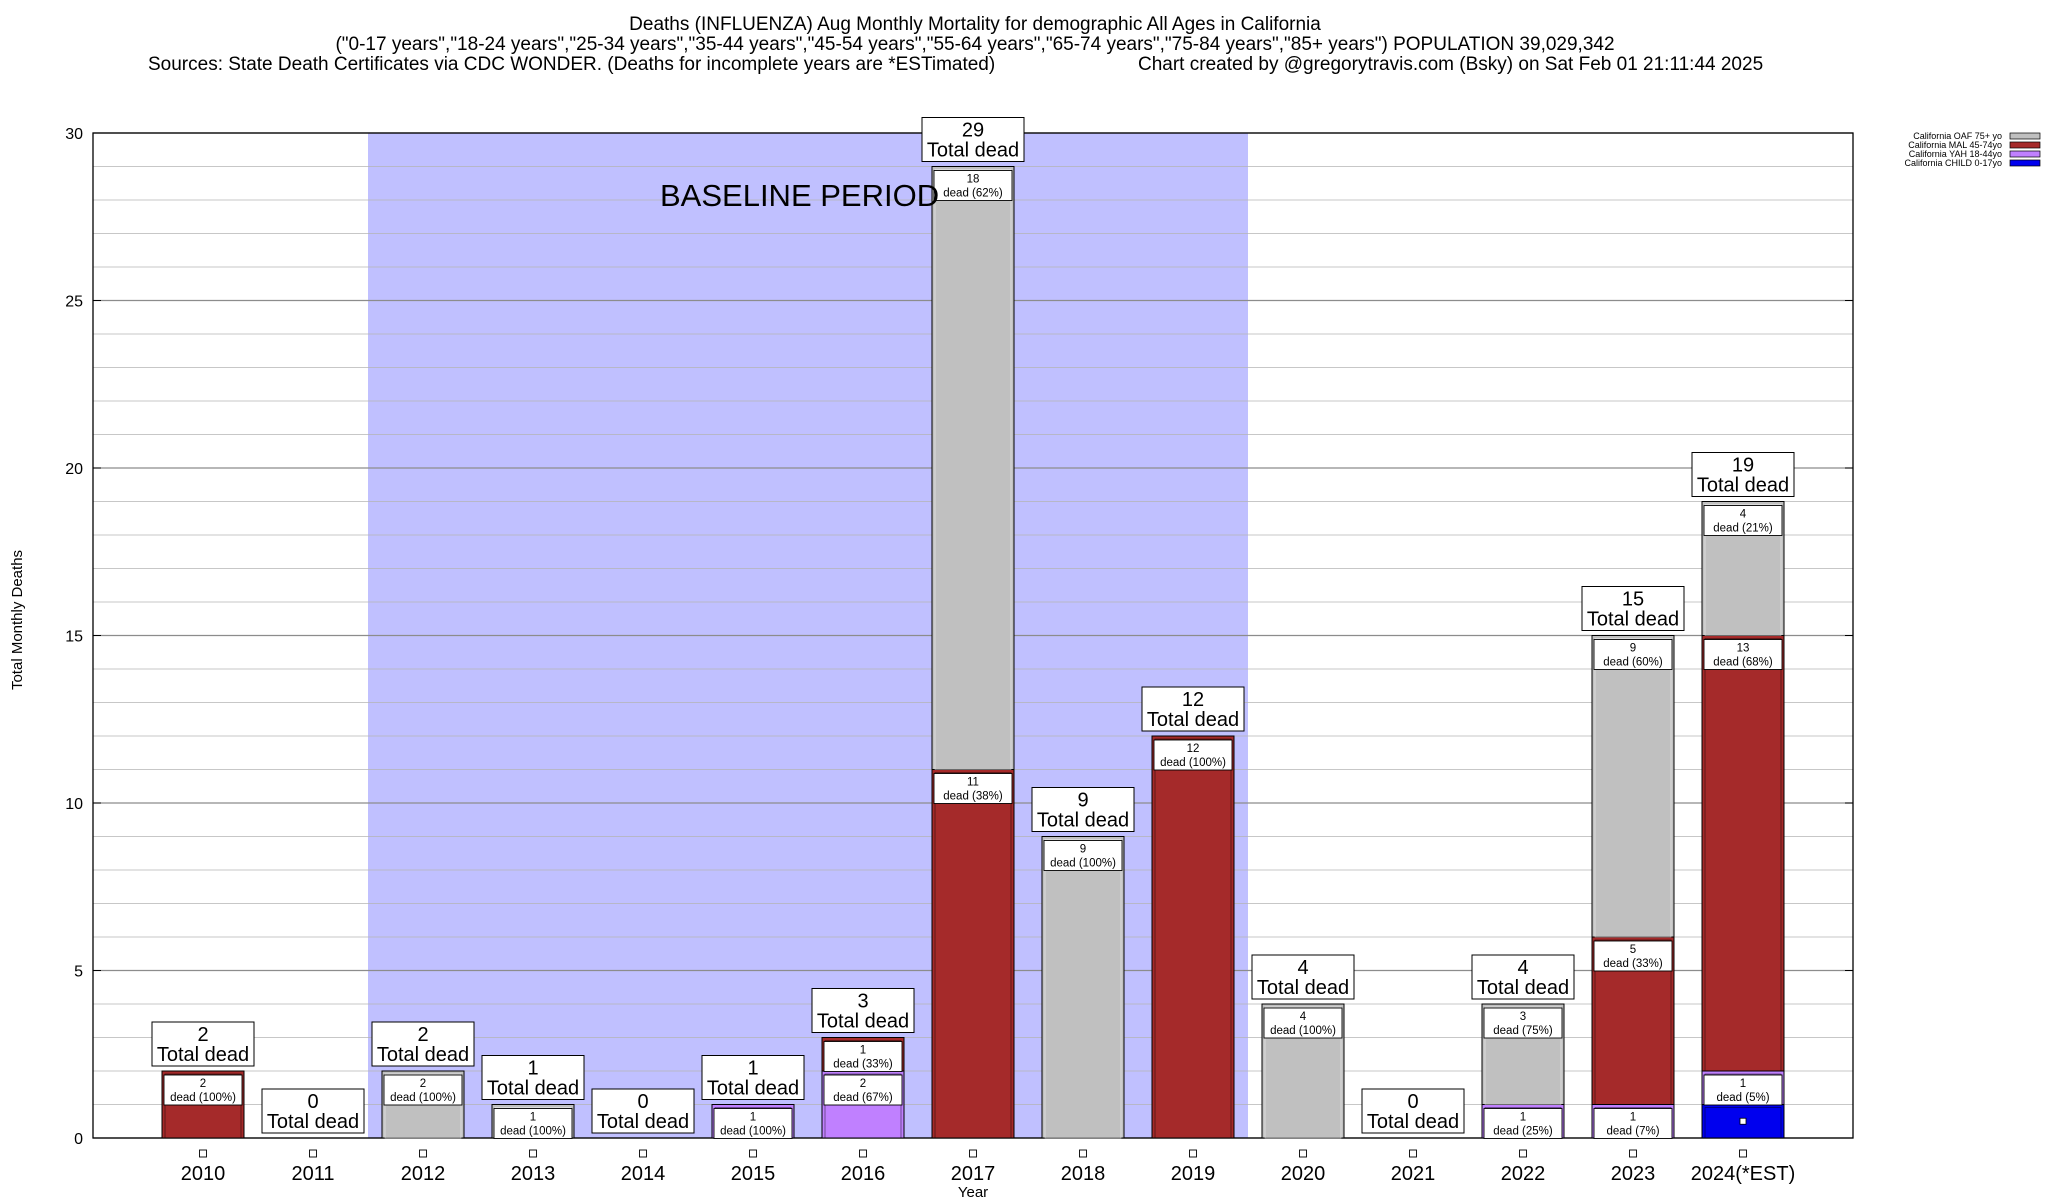 This screenshot has width=2048, height=1200. I want to click on x-tick-label: 2018, so click(1083, 1174).